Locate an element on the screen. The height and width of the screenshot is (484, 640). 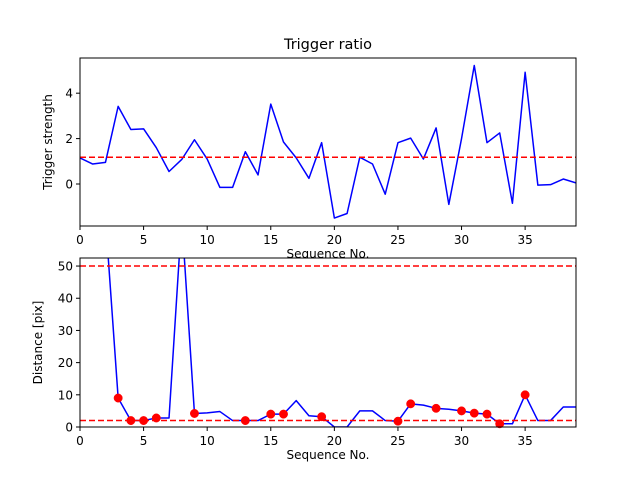
chart-2-y-tick-label: 10 is located at coordinates (65, 395).